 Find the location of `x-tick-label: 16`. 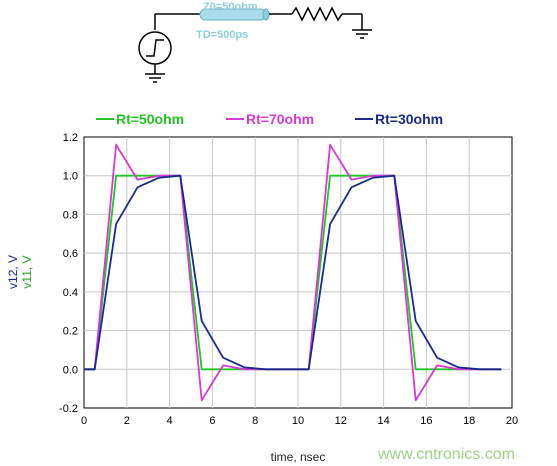

x-tick-label: 16 is located at coordinates (426, 421).